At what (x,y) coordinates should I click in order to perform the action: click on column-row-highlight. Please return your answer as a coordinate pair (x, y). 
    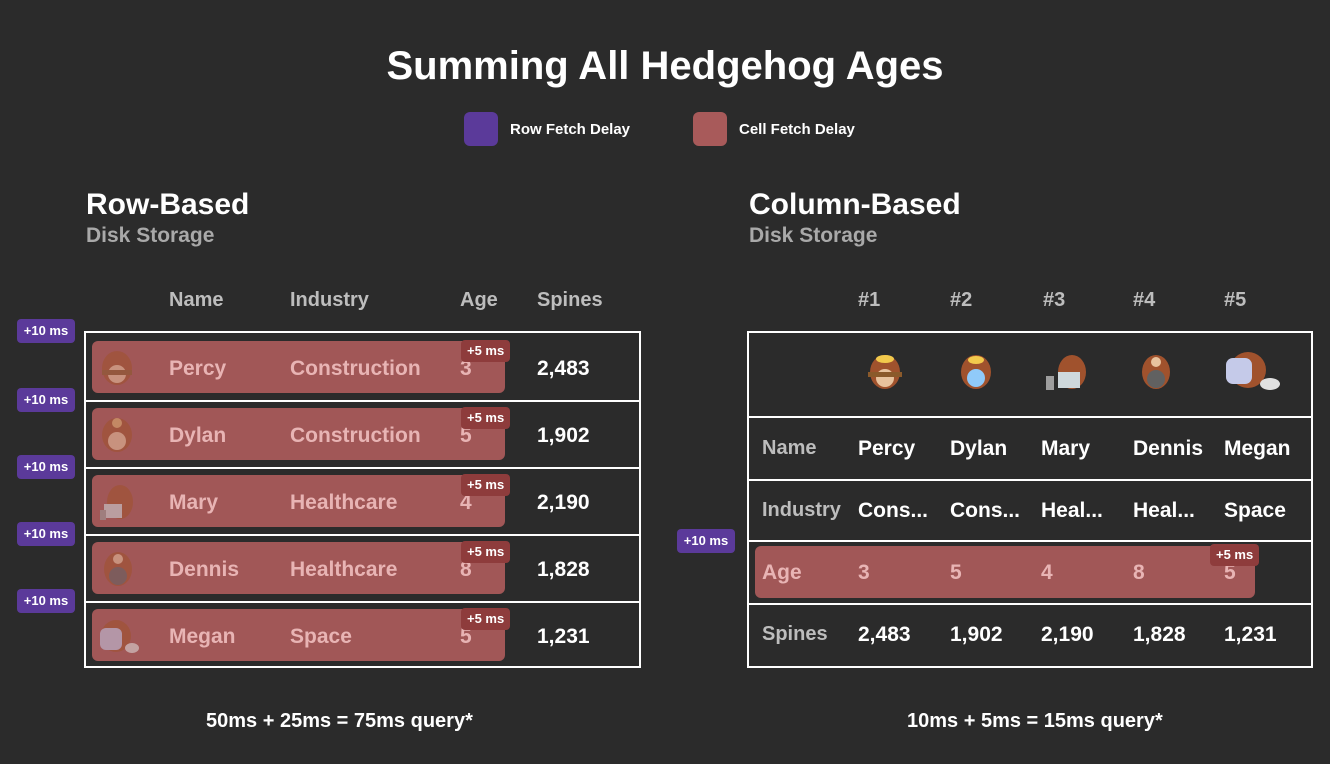
    Looking at the image, I should click on (1005, 572).